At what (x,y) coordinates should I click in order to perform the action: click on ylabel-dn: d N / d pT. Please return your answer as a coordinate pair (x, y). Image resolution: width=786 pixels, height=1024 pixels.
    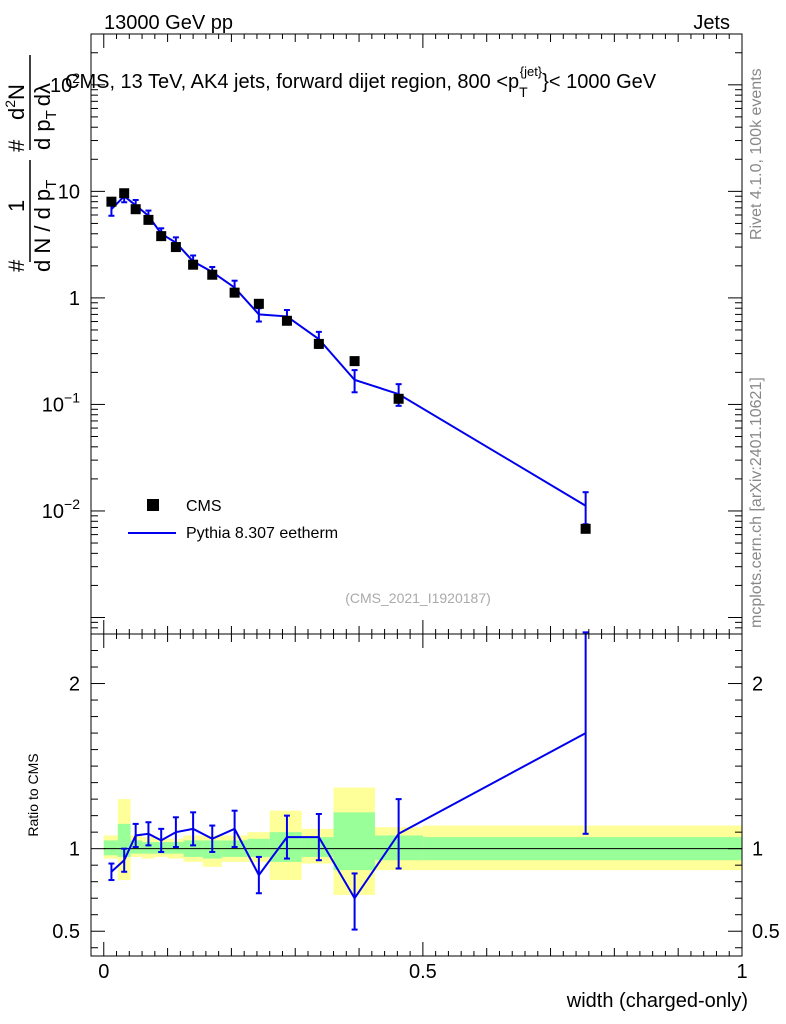
    Looking at the image, I should click on (45, 226).